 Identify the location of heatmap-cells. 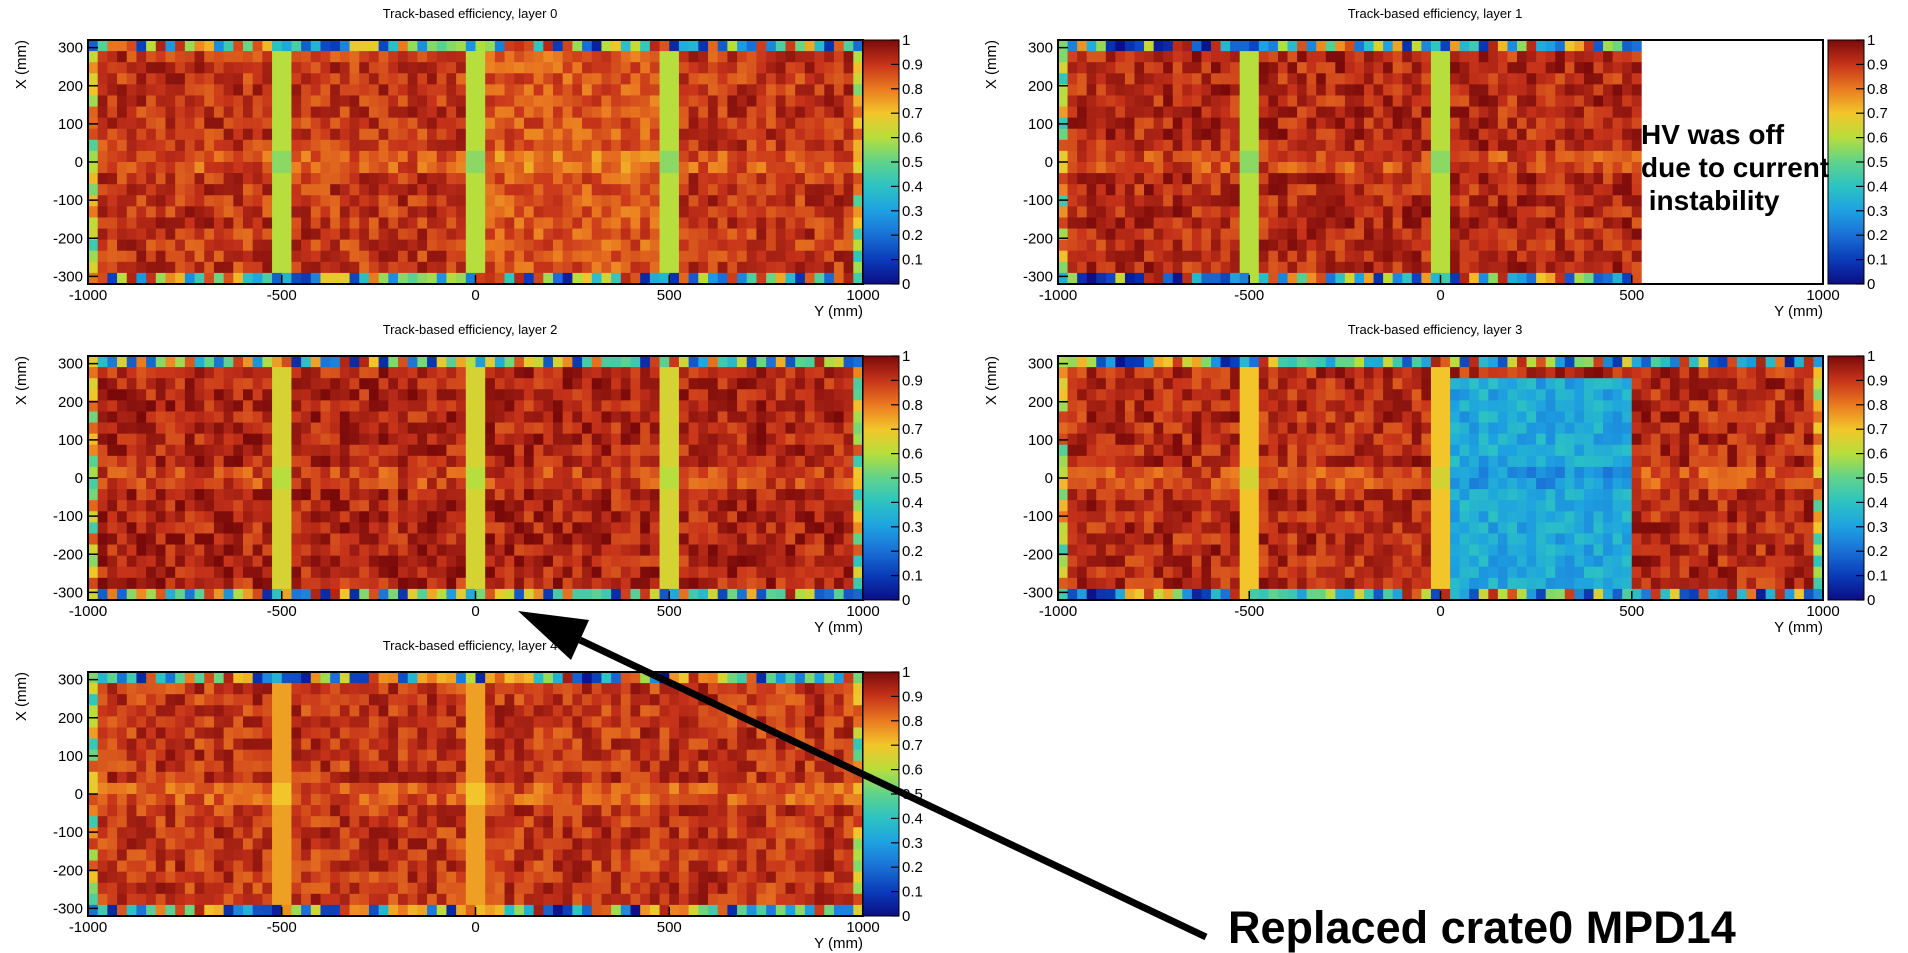
(476, 162).